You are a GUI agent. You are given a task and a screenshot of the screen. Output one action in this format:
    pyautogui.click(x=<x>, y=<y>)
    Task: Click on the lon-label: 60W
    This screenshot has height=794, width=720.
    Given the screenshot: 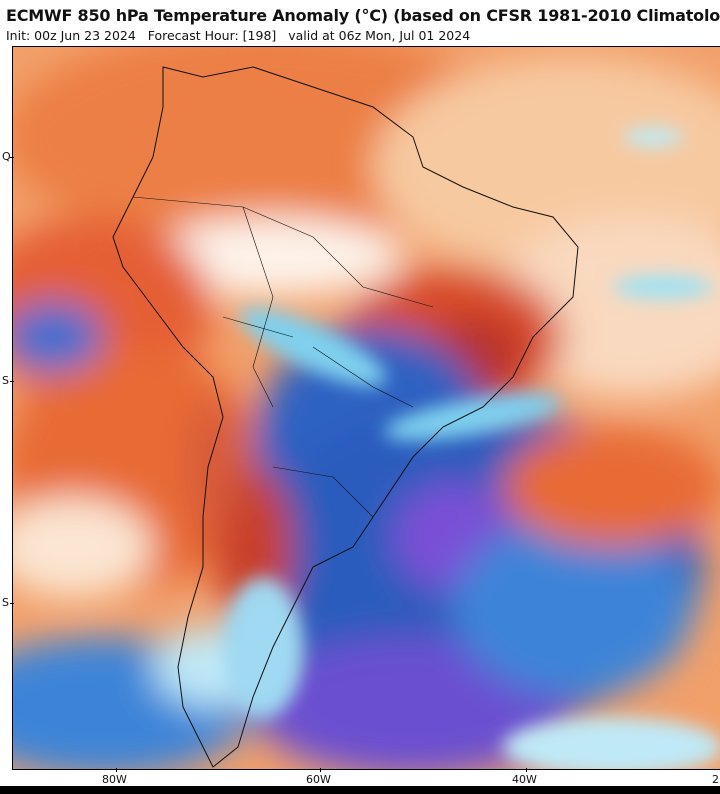 What is the action you would take?
    pyautogui.click(x=318, y=779)
    